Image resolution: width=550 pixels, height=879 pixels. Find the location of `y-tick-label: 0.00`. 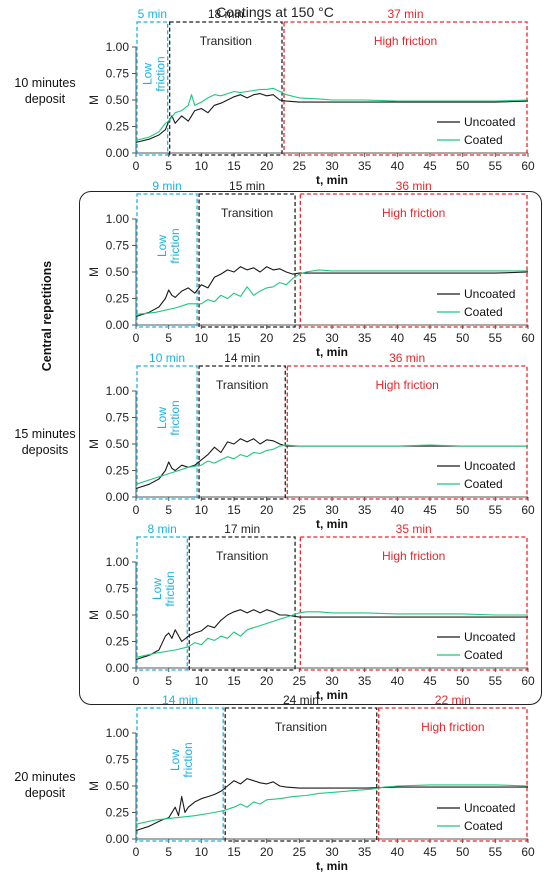

y-tick-label: 0.00 is located at coordinates (118, 325).